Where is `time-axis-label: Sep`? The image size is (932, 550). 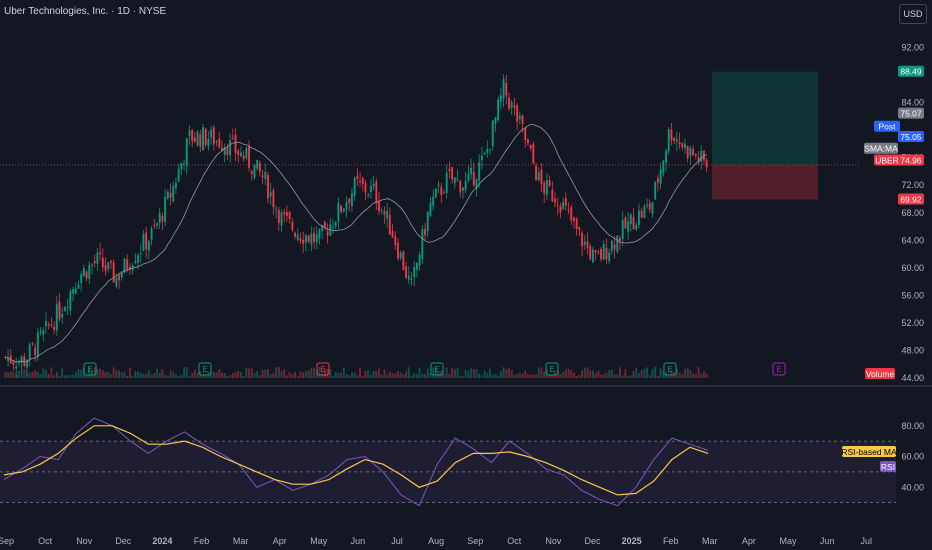 time-axis-label: Sep is located at coordinates (475, 541).